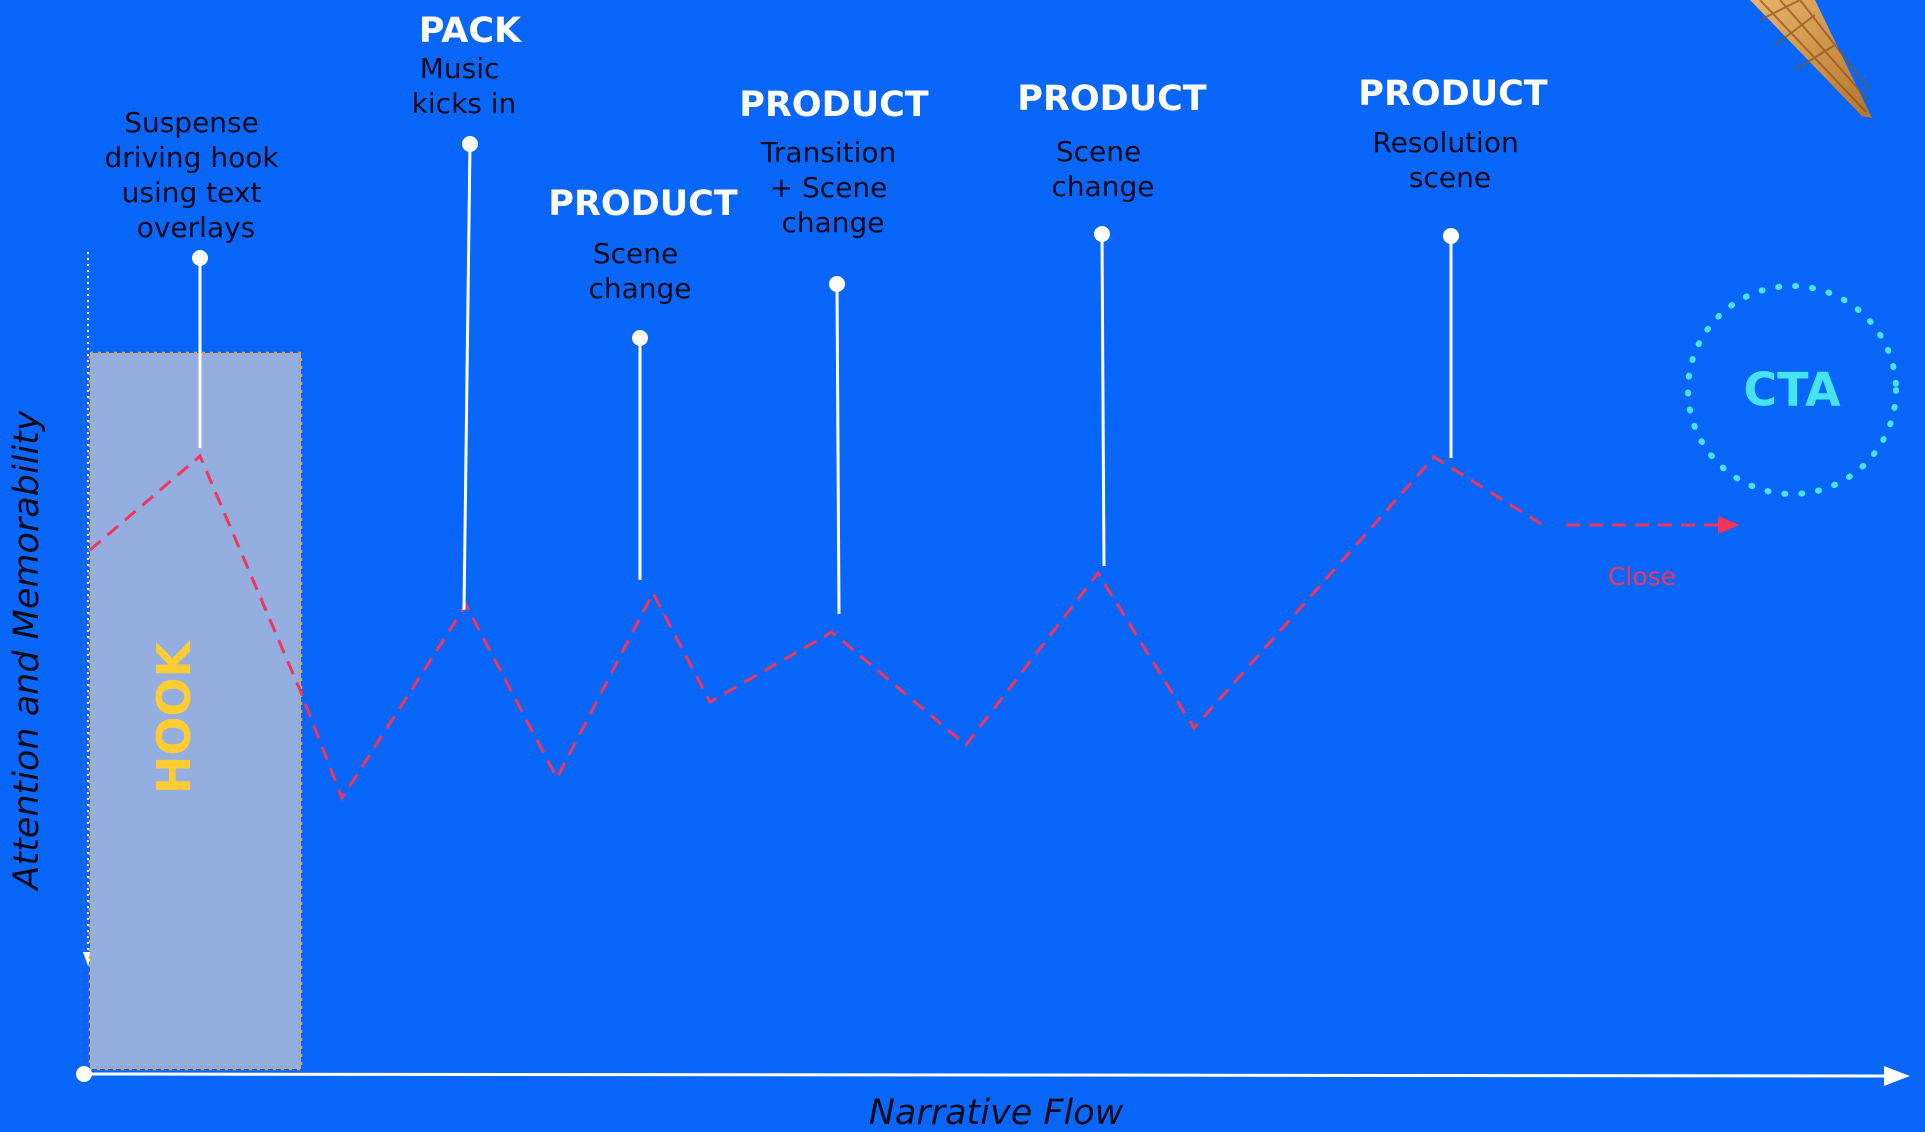 This screenshot has height=1132, width=1925. I want to click on axis-origin-dot, so click(84, 1074).